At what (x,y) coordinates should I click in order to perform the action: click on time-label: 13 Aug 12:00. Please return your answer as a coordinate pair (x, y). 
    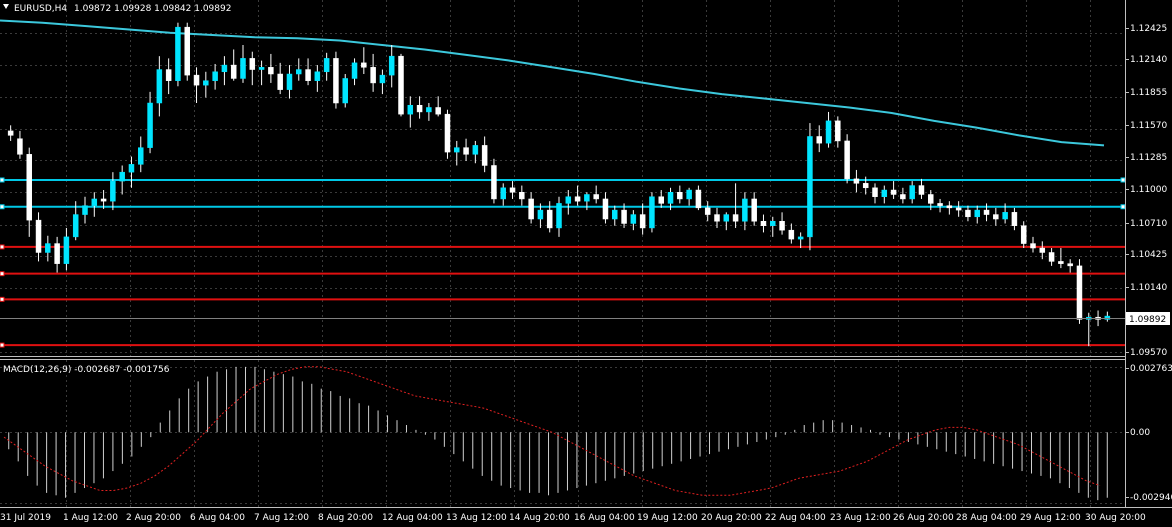
    Looking at the image, I should click on (476, 518).